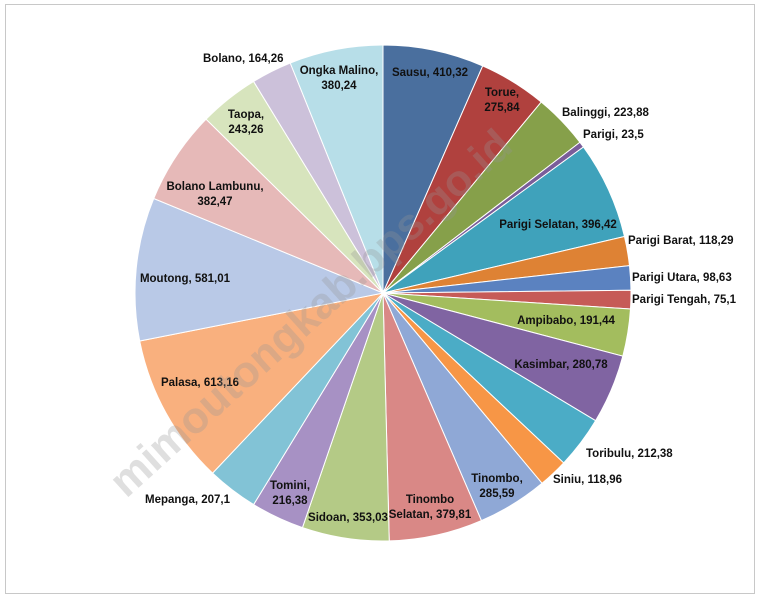  I want to click on data-label-tomini: Tomini, 216,38, so click(290, 493).